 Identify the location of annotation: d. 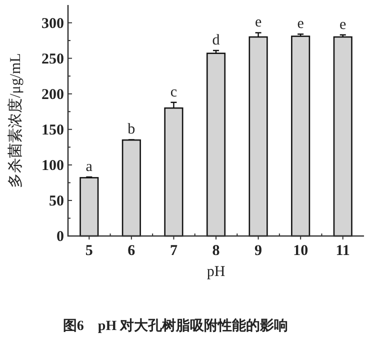
(216, 40).